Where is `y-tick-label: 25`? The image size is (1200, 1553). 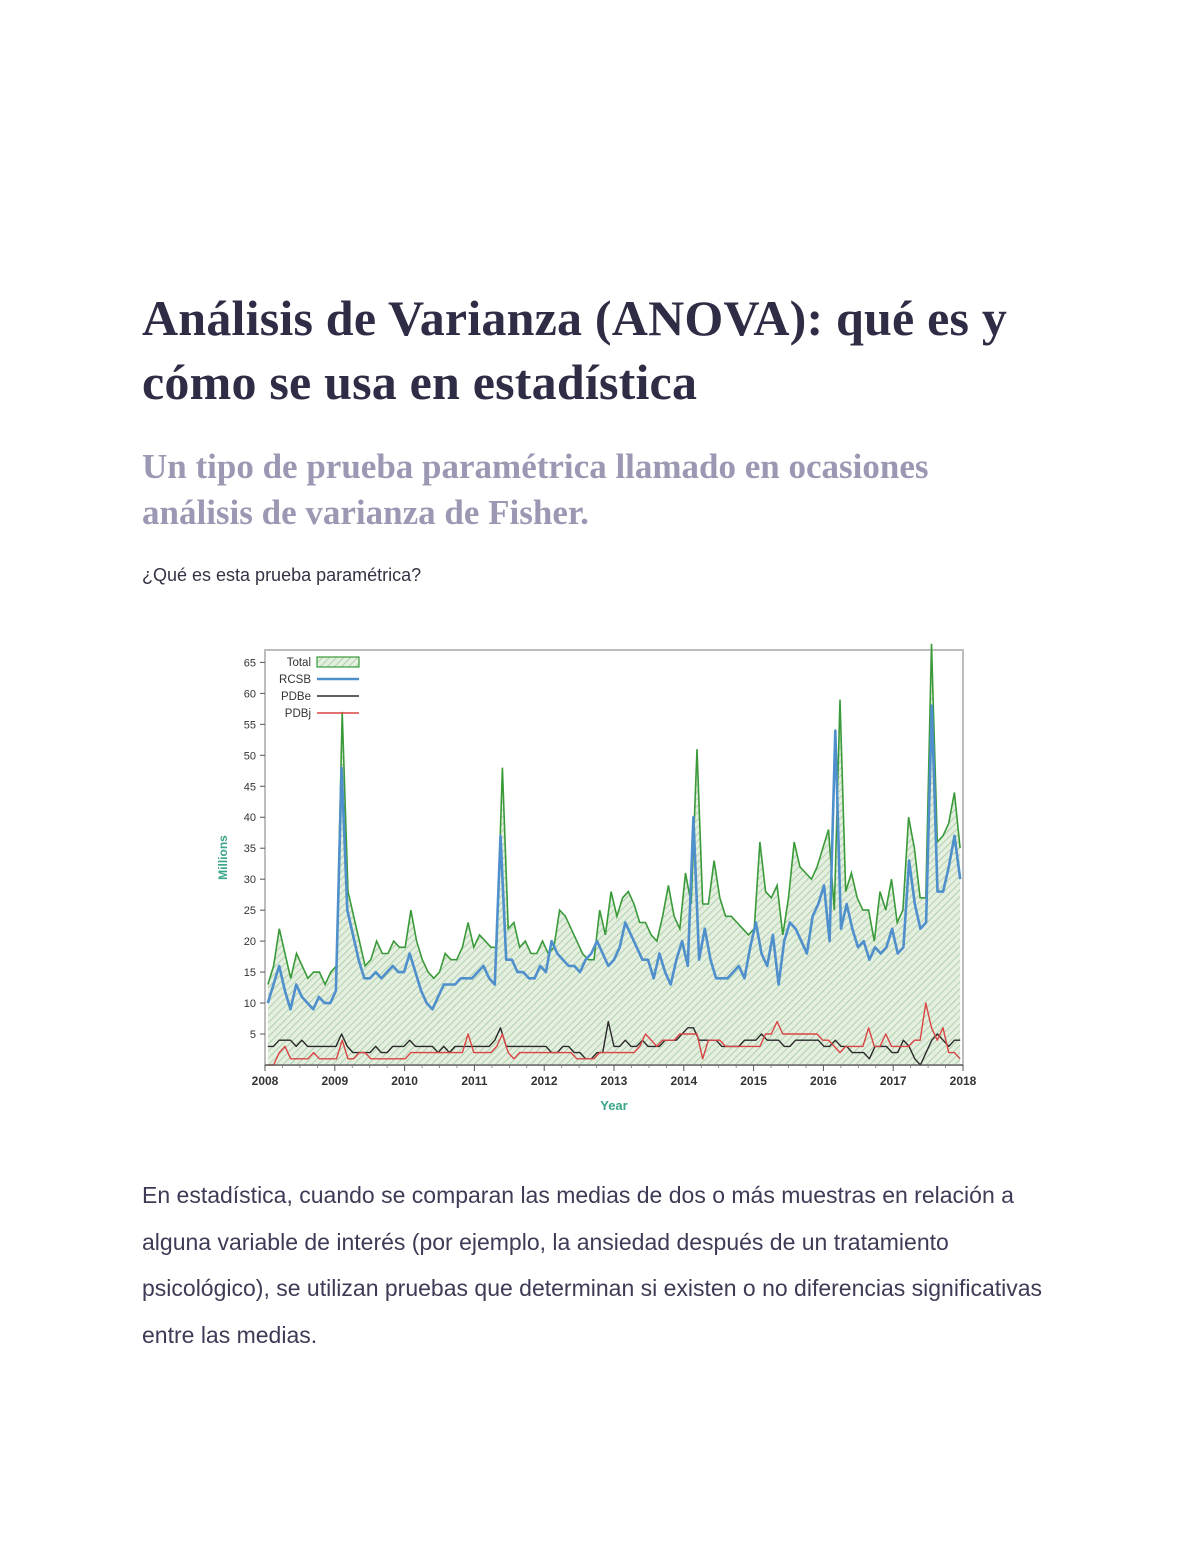 y-tick-label: 25 is located at coordinates (250, 911).